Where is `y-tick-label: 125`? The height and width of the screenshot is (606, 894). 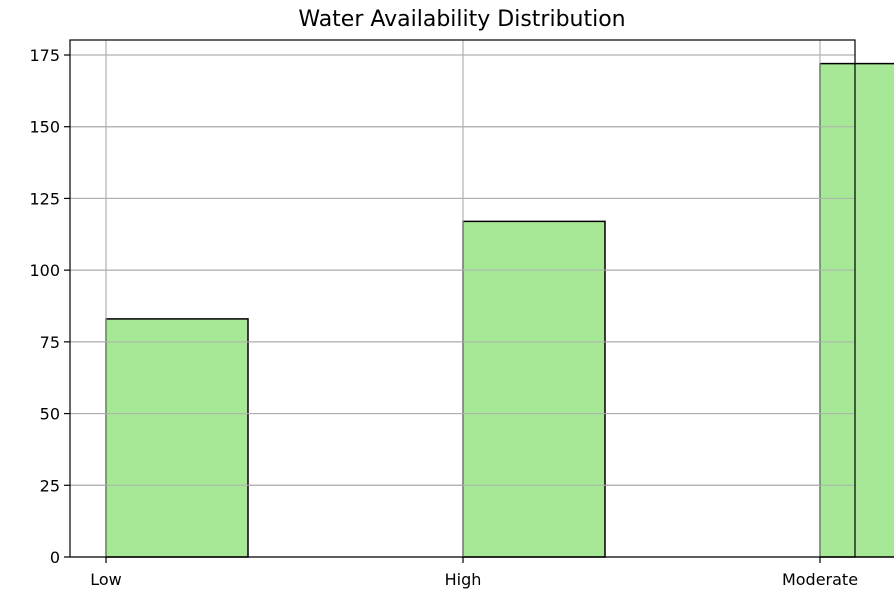 y-tick-label: 125 is located at coordinates (44, 198).